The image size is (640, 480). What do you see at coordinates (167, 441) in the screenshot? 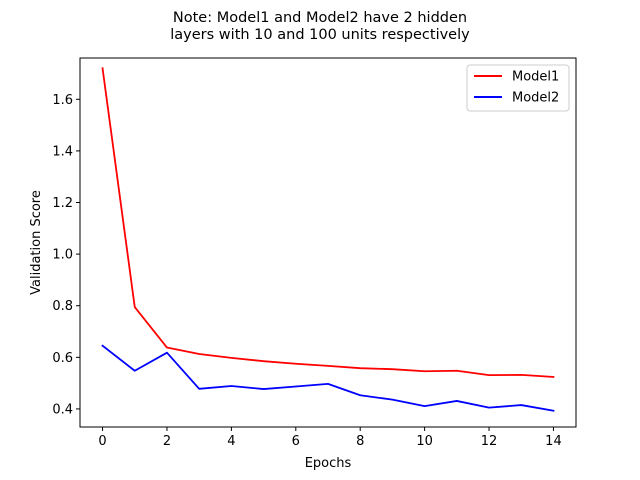
I see `x-tick-label: 2` at bounding box center [167, 441].